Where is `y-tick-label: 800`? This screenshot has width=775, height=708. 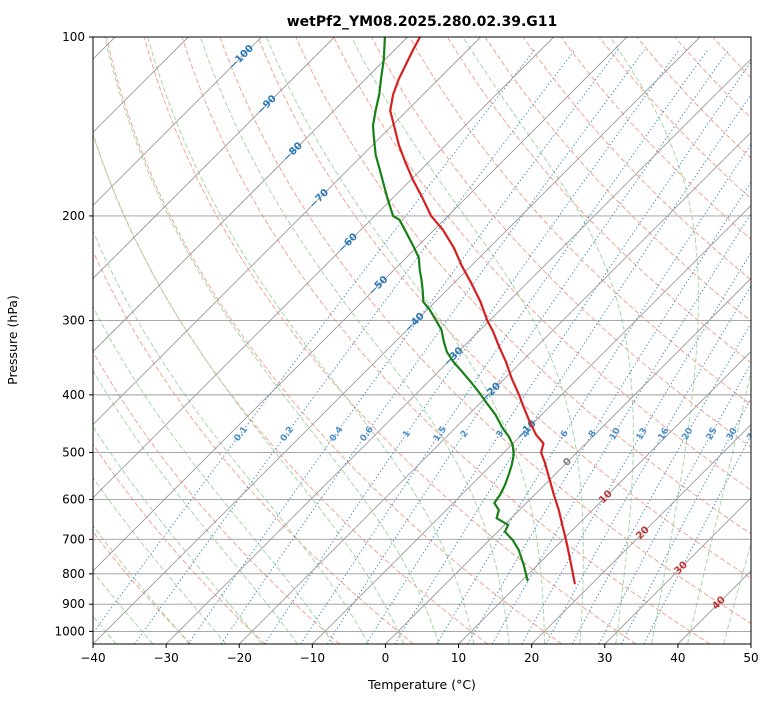
y-tick-label: 800 is located at coordinates (73, 574).